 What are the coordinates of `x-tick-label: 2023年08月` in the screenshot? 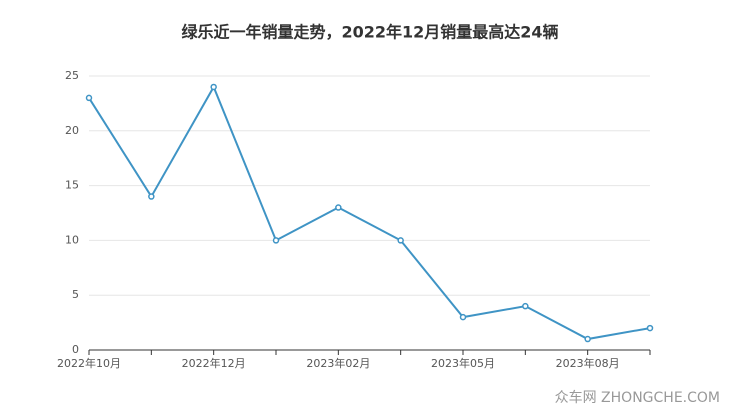 It's located at (588, 363).